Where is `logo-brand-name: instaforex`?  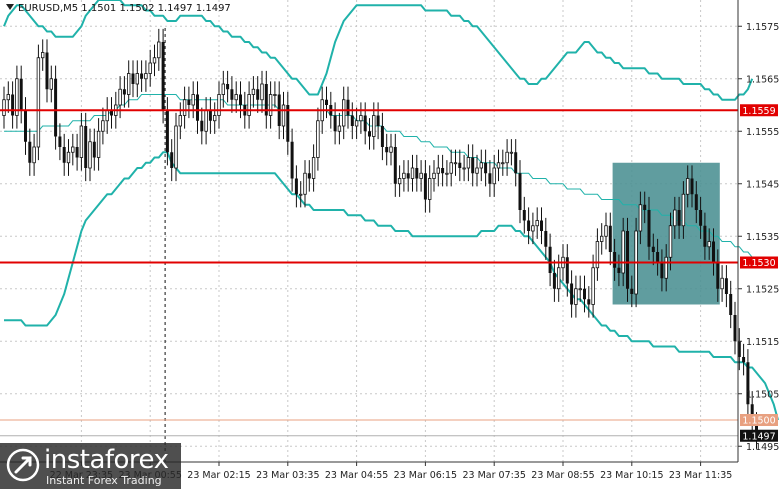
logo-brand-name: instaforex is located at coordinates (106, 460).